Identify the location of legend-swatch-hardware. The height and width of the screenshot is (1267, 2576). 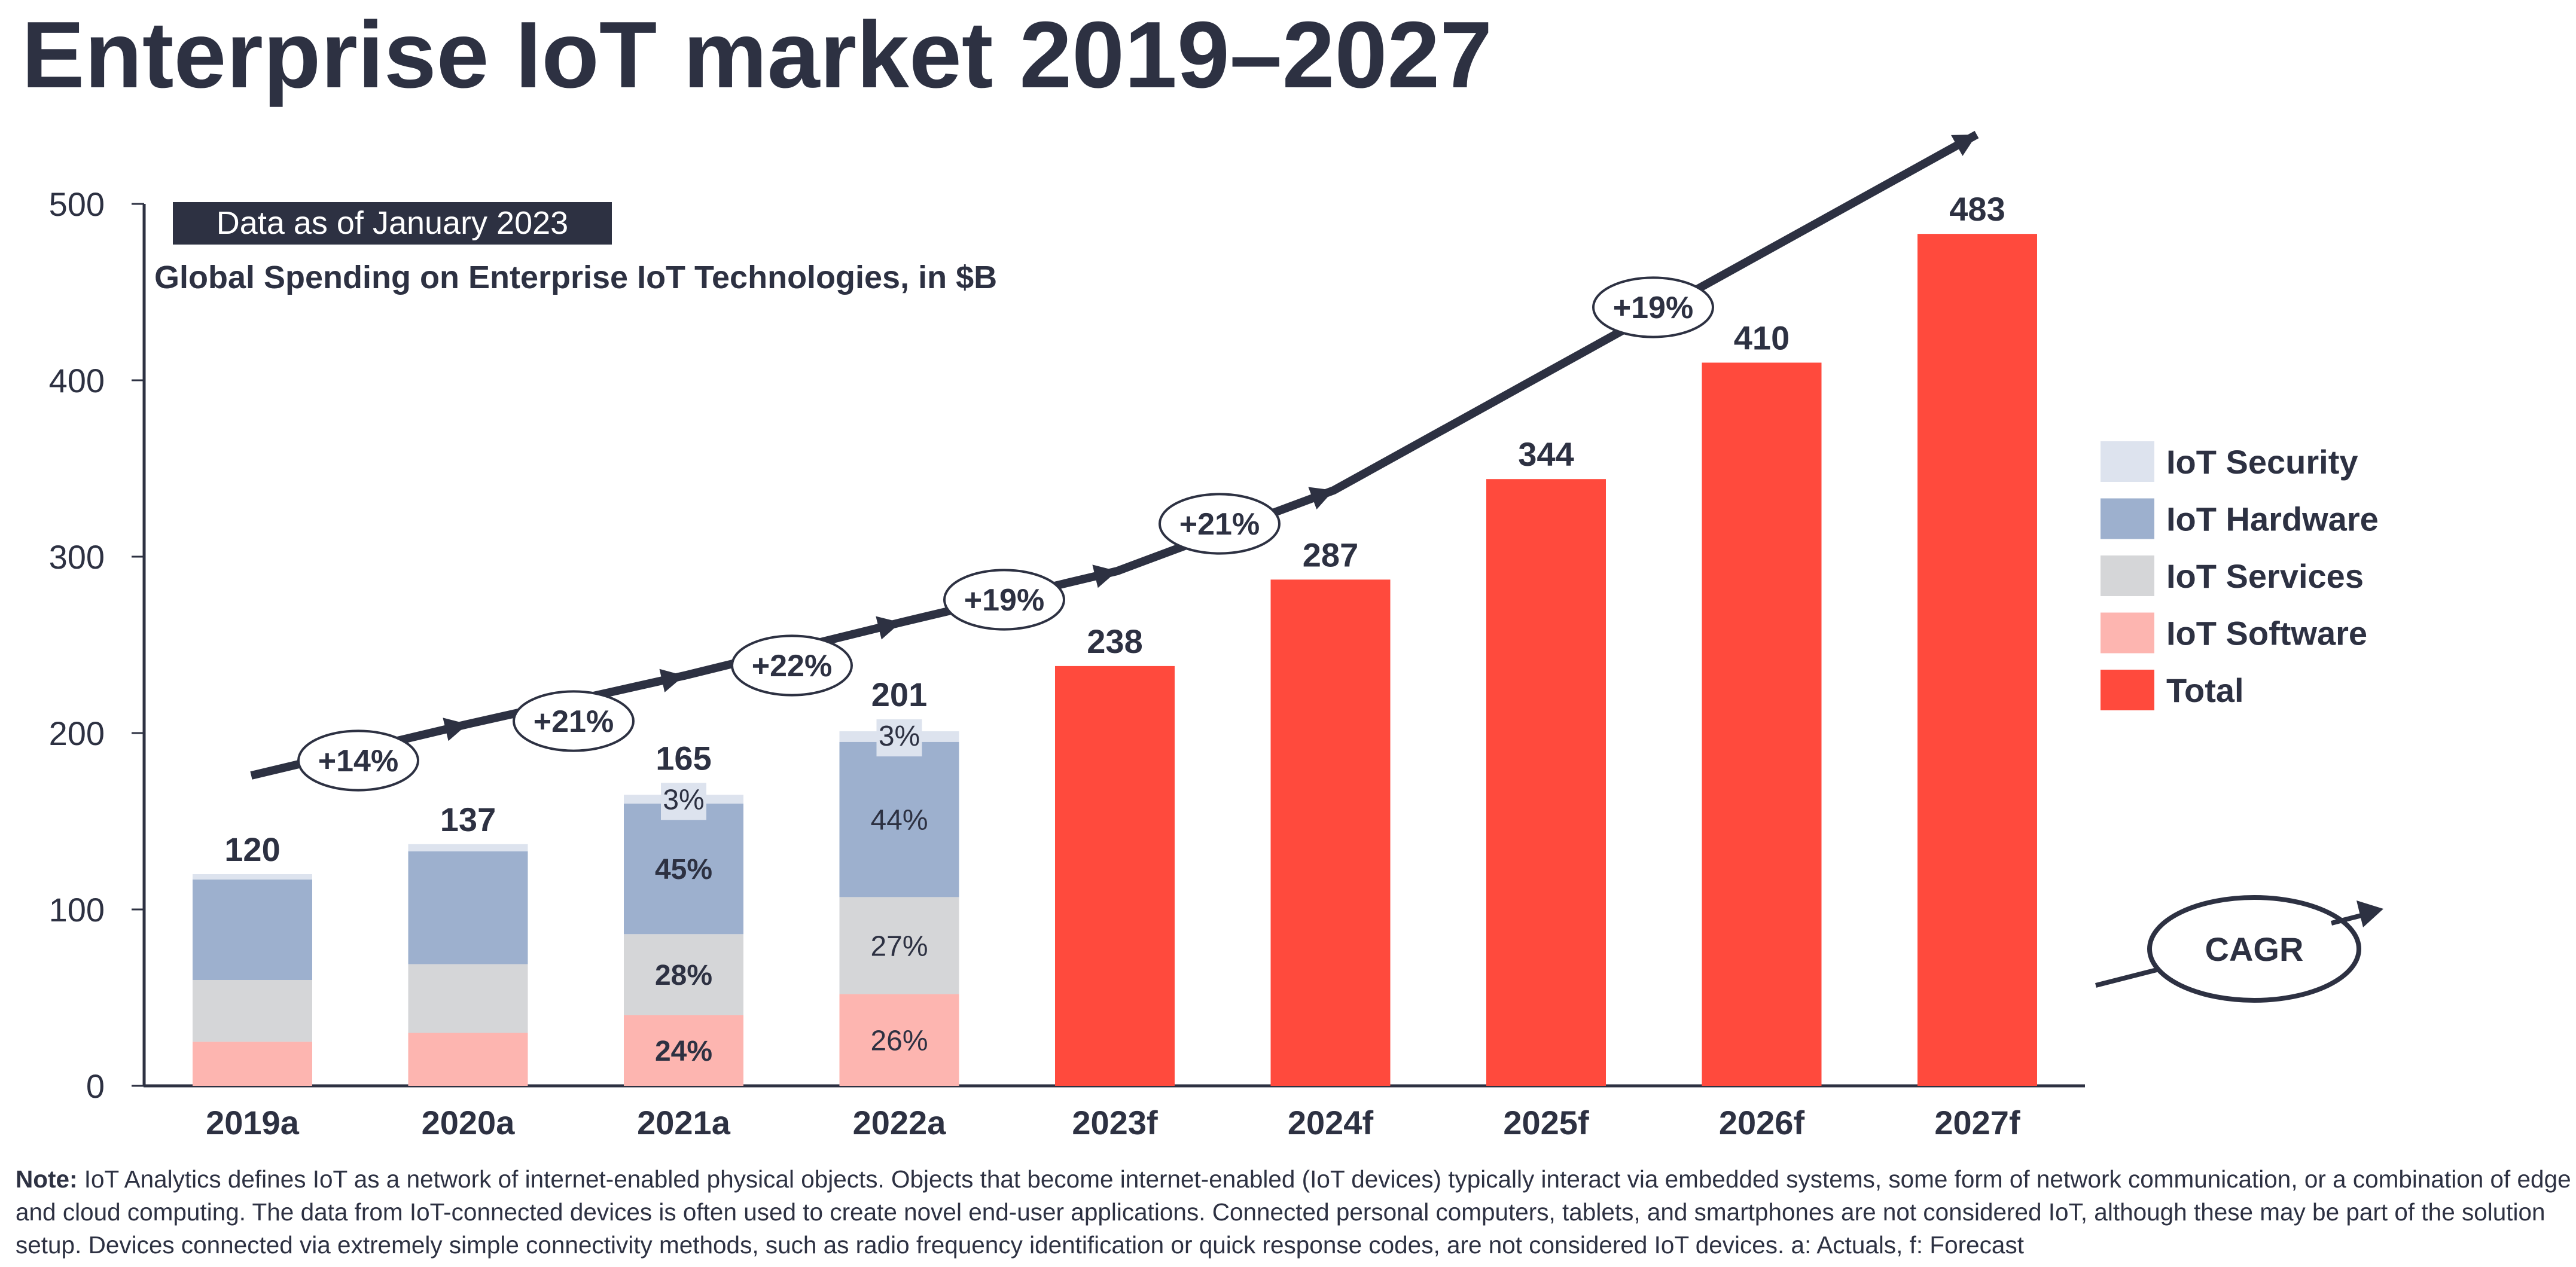
(2127, 518).